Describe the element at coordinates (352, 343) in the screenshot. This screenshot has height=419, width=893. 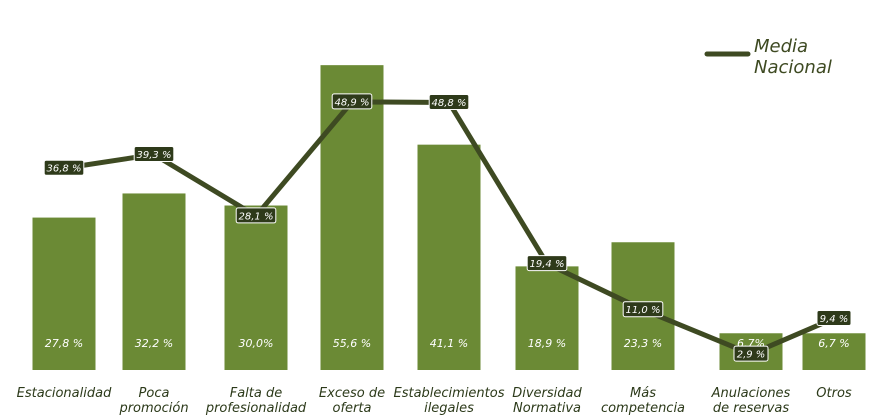
I see `bar-value-label: 55,6 %` at that location.